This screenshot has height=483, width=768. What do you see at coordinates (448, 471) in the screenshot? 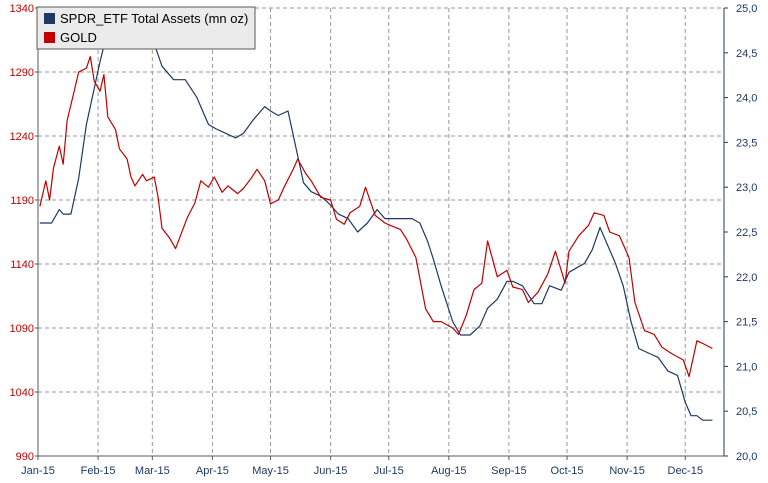
I see `x-tick-label: Aug-15` at bounding box center [448, 471].